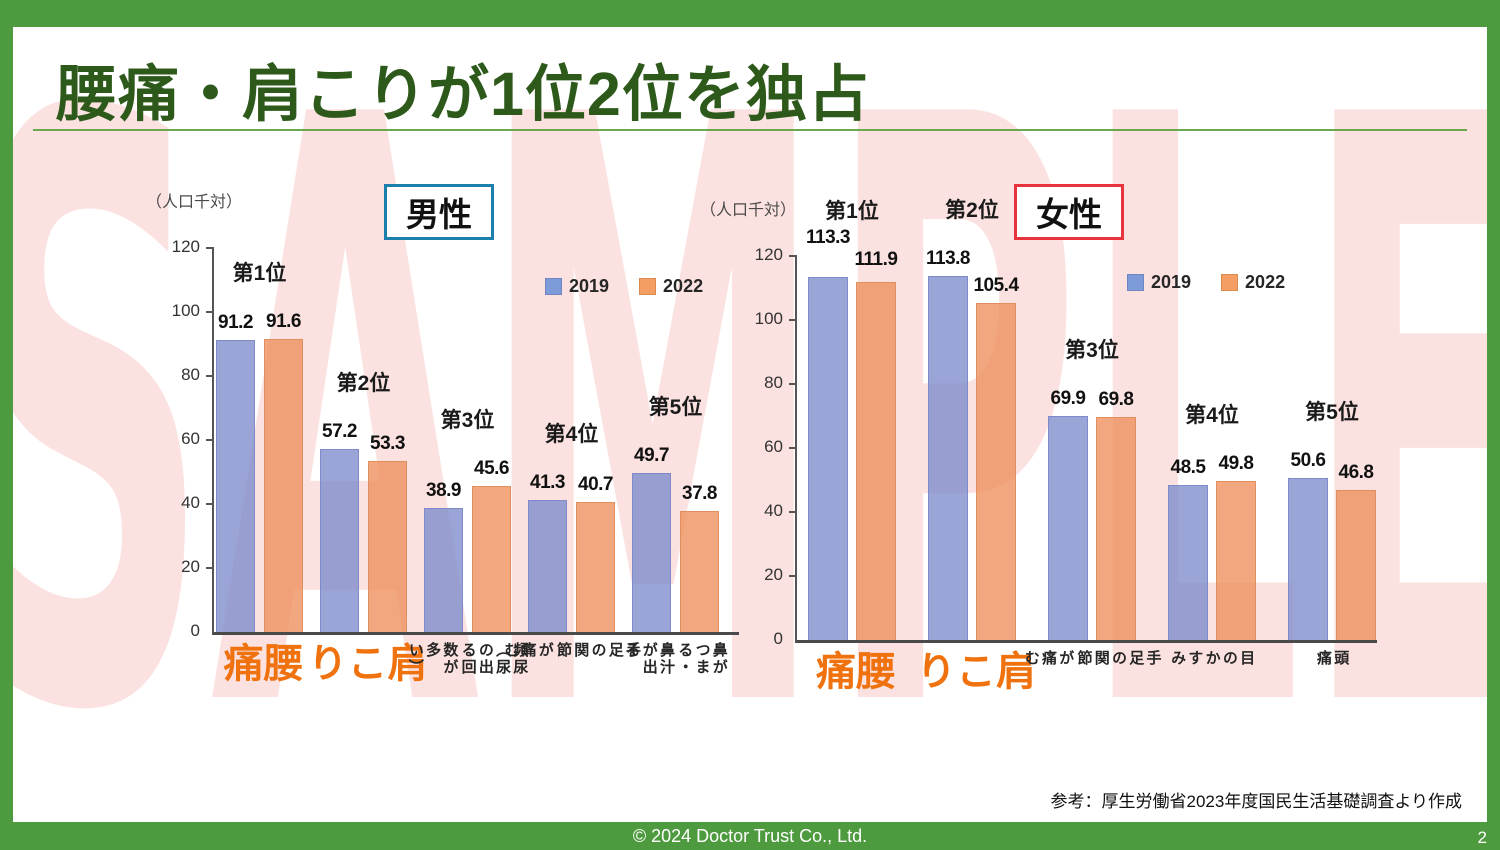  What do you see at coordinates (1048, 658) in the screenshot?
I see `category-label-line: が痛む` at bounding box center [1048, 658].